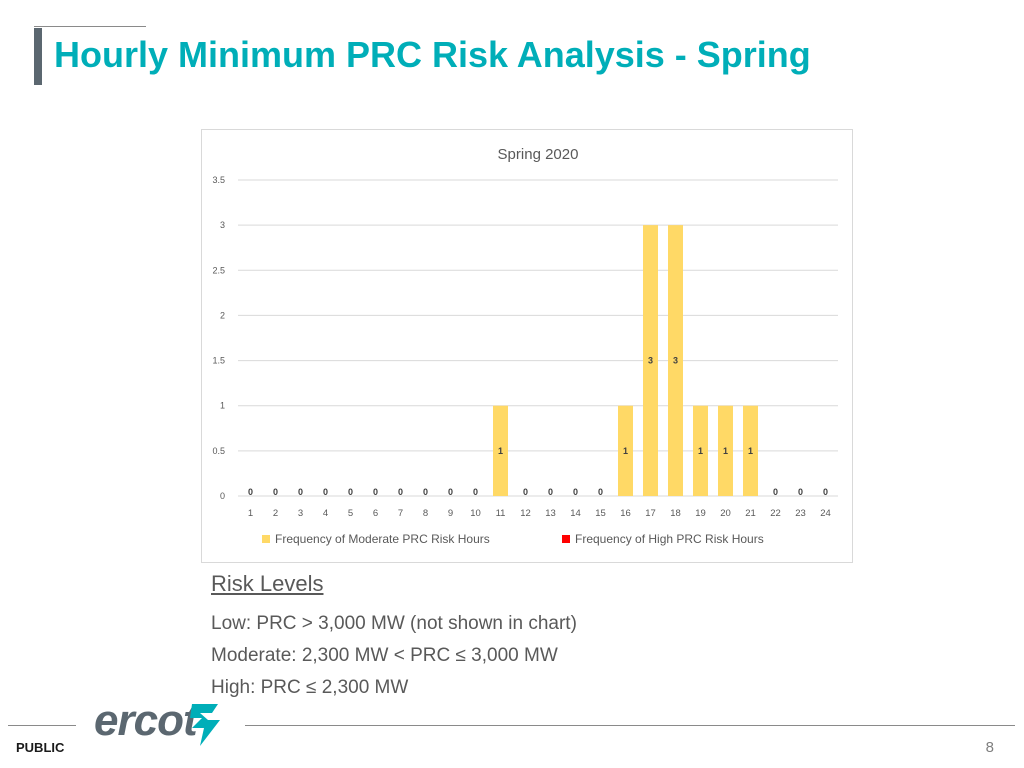  I want to click on x-tick-label: 5, so click(350, 513).